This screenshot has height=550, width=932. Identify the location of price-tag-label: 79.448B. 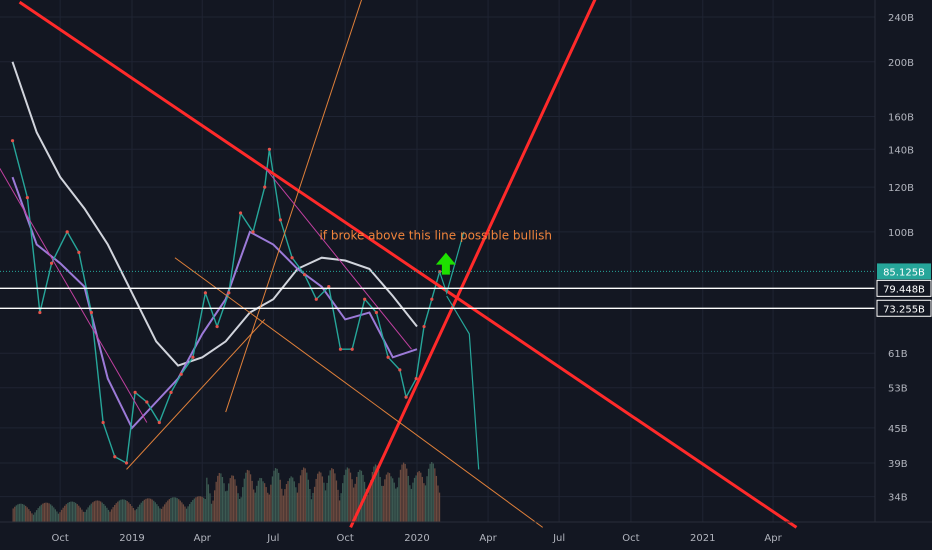
(904, 289).